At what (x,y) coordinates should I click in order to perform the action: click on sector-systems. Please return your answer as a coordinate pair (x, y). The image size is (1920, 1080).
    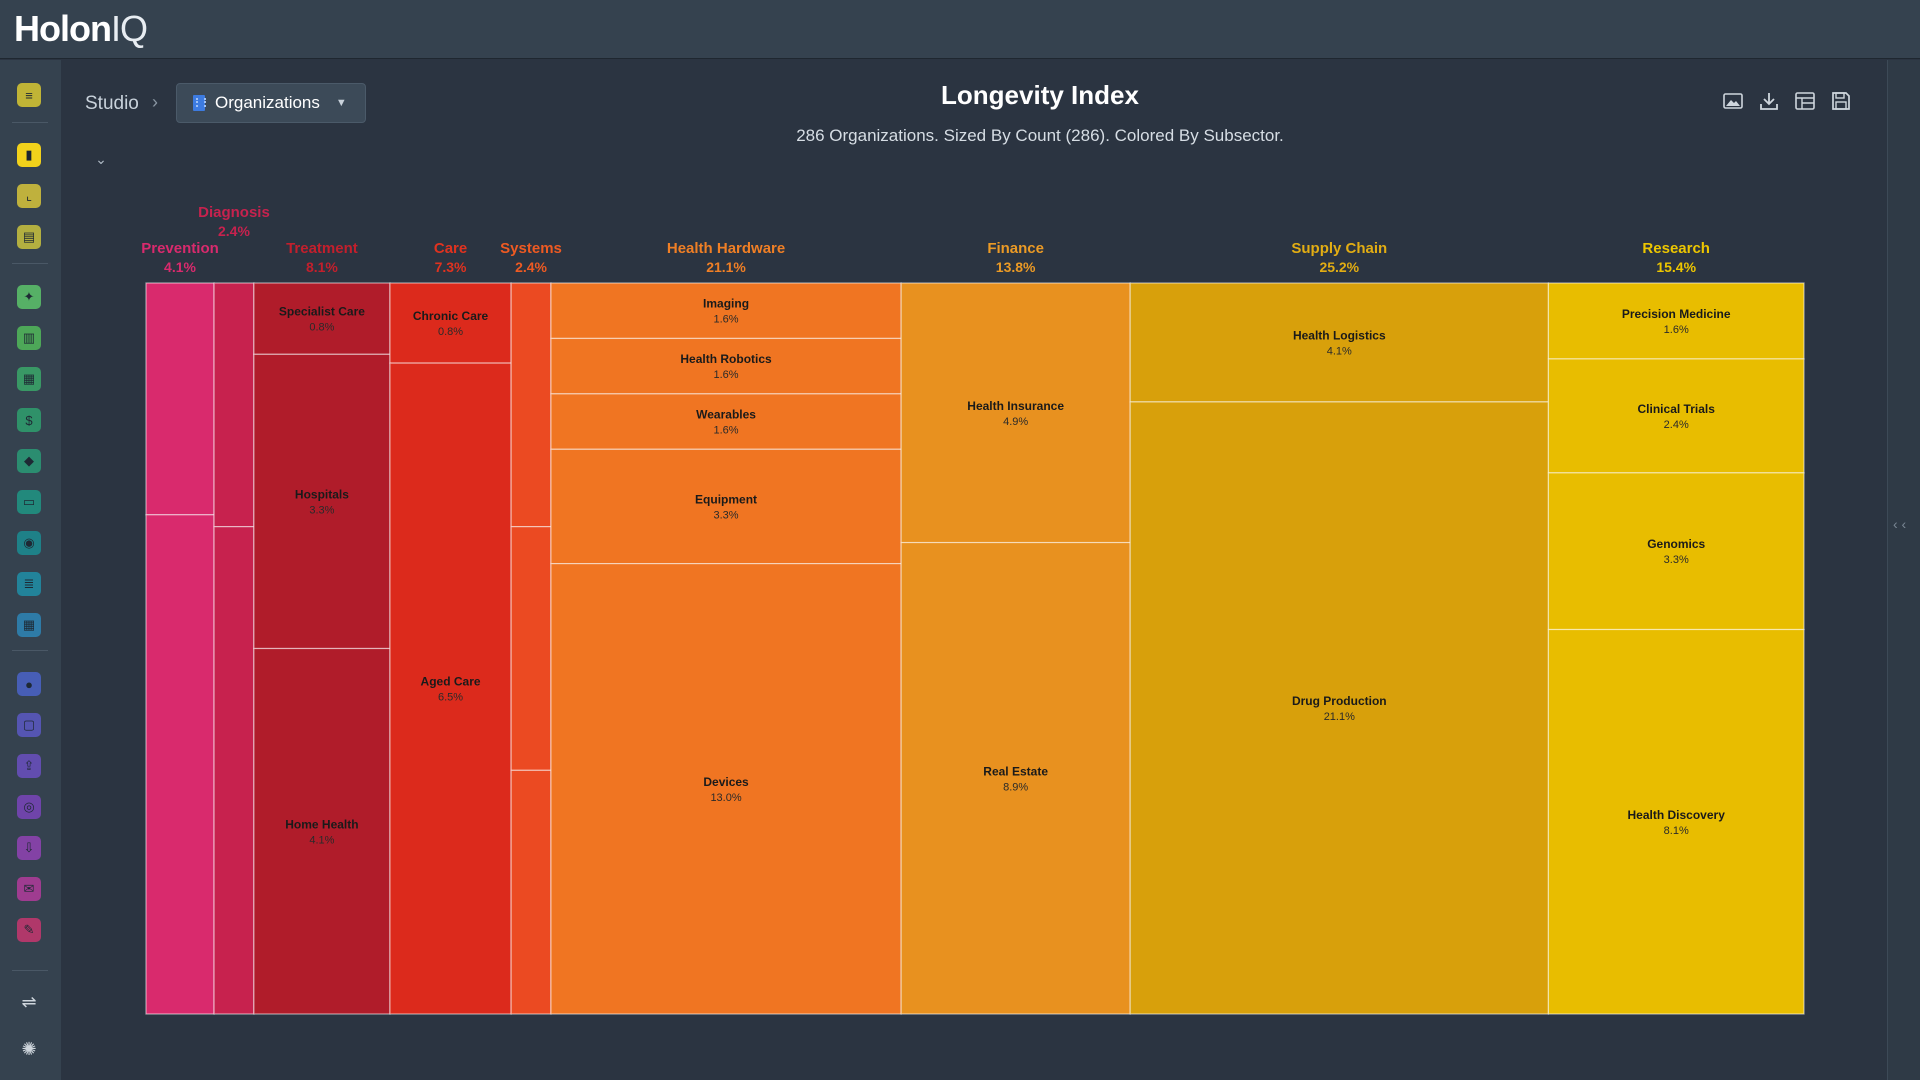
    Looking at the image, I should click on (531, 648).